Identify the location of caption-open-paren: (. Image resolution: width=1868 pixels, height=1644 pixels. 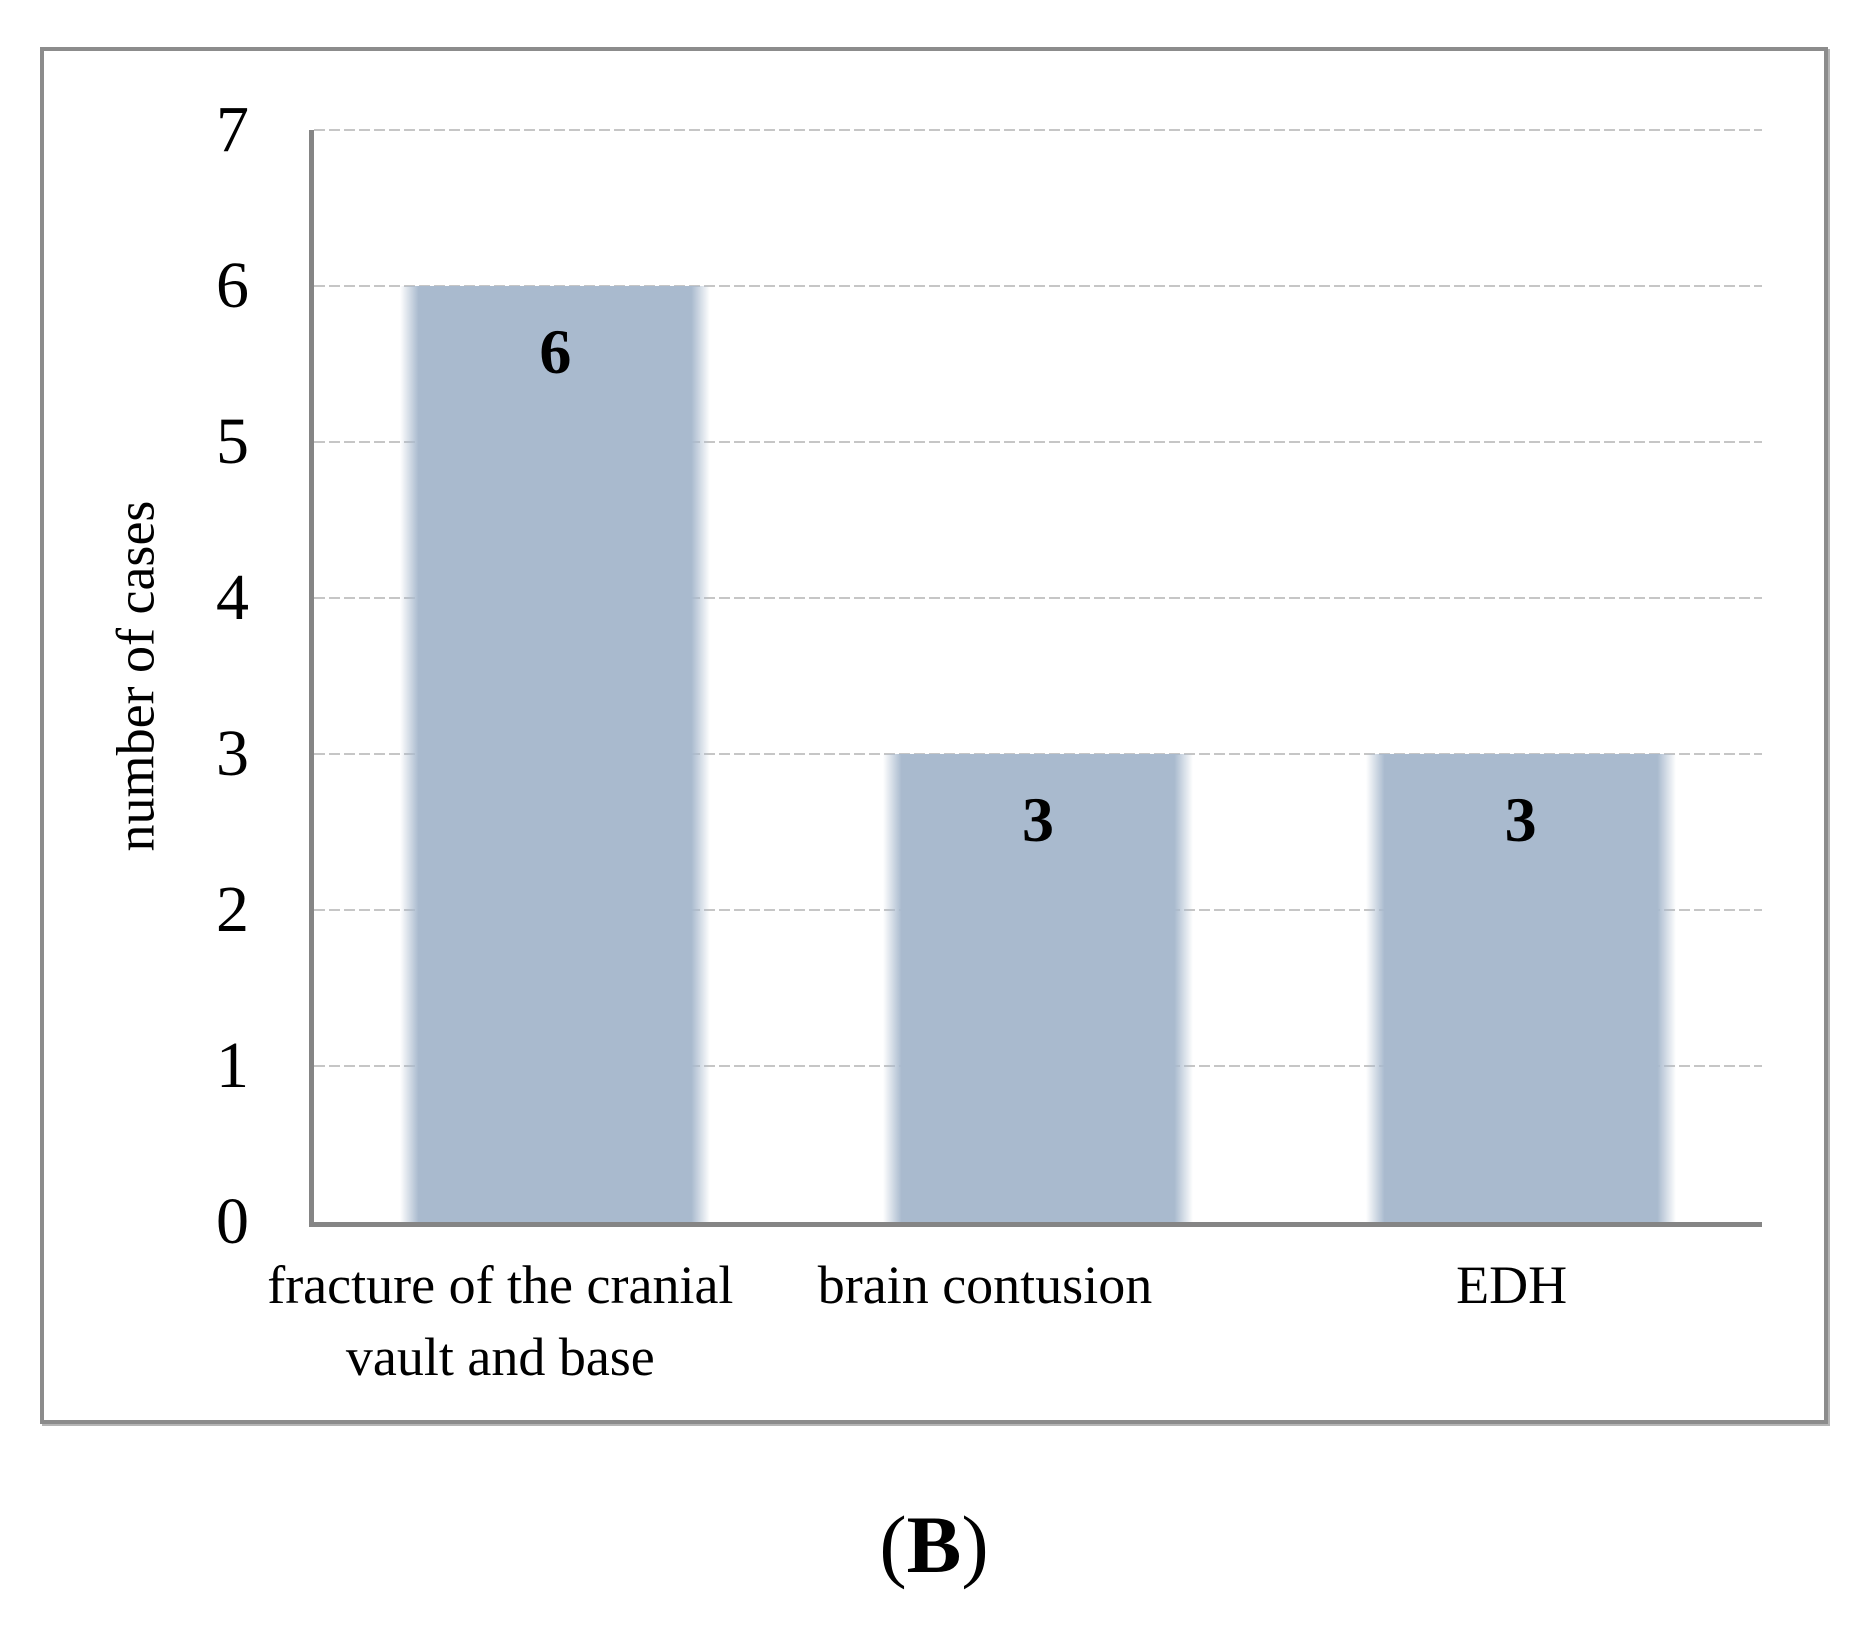
(893, 1544).